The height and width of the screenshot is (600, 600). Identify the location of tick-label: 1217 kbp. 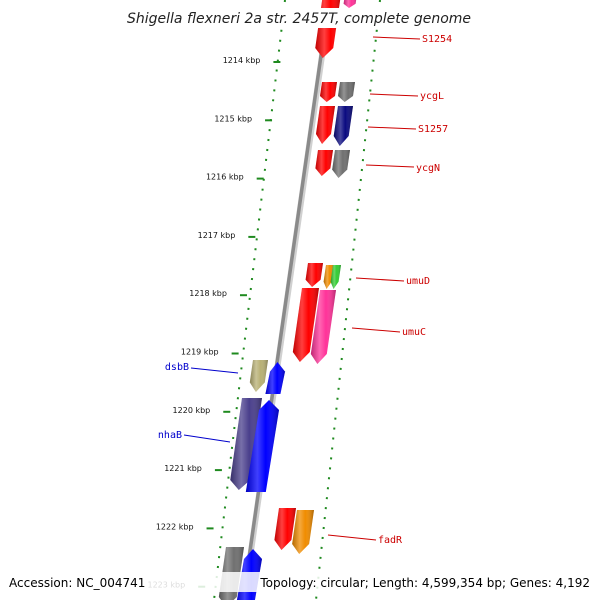
(217, 235).